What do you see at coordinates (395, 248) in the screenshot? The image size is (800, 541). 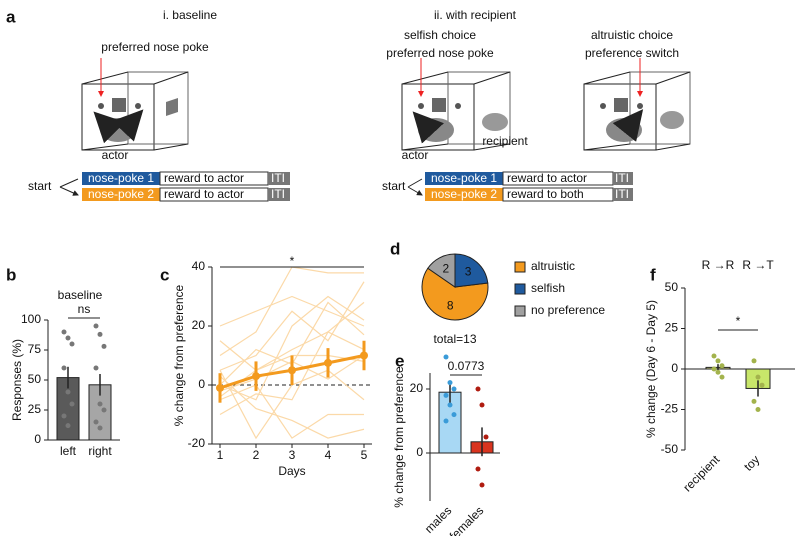 I see `panel-letter: d` at bounding box center [395, 248].